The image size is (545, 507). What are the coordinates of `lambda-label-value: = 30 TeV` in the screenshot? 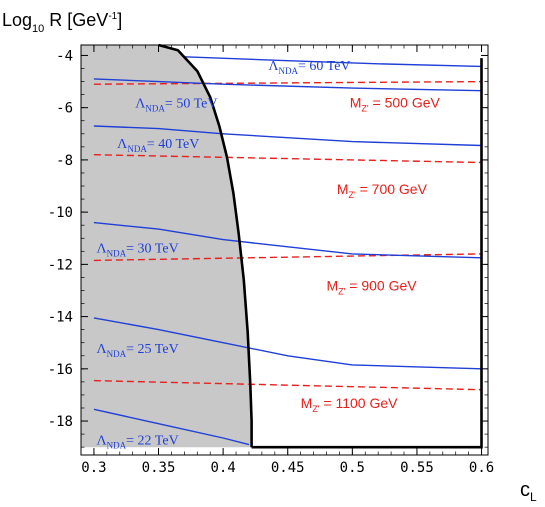 It's located at (152, 249).